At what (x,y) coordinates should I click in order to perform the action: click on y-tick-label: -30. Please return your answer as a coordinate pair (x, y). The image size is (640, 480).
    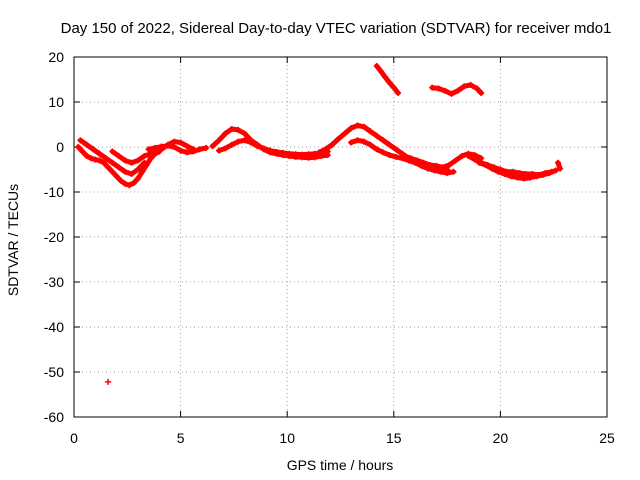
    Looking at the image, I should click on (54, 282).